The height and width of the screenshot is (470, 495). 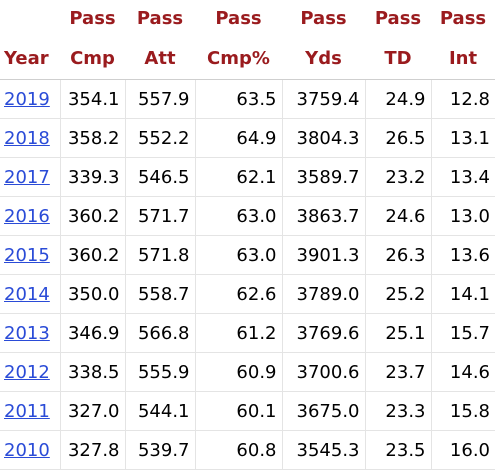 I want to click on year-cell: 2017, so click(x=30, y=177).